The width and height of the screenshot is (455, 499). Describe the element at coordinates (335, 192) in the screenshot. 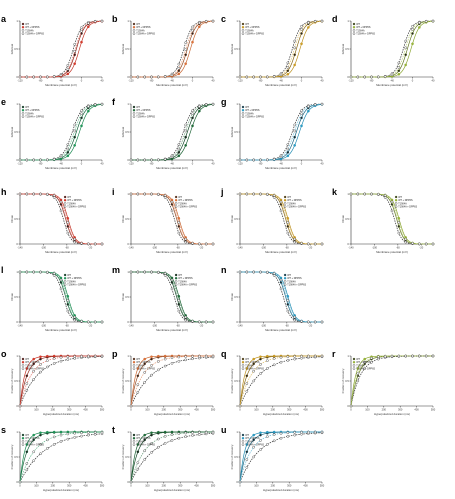

I see `panel-label: k` at that location.